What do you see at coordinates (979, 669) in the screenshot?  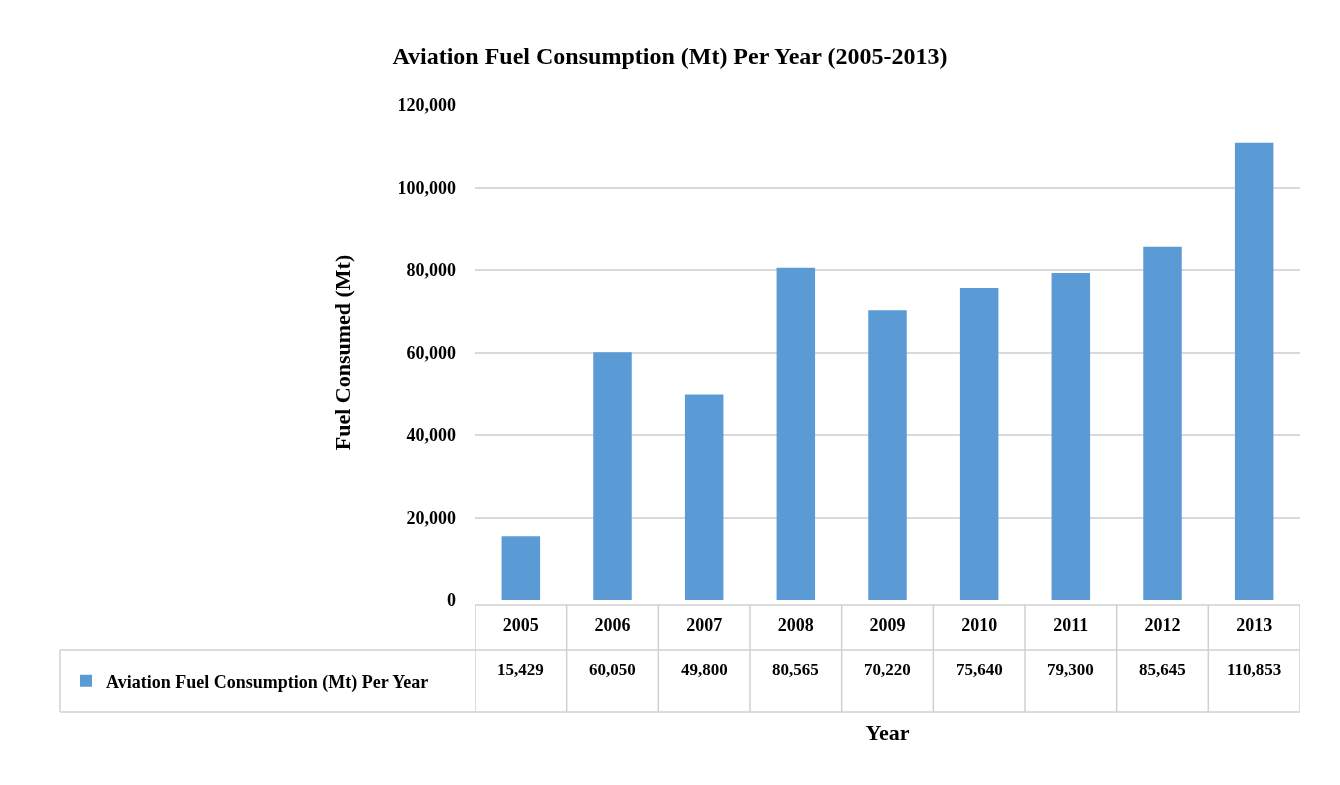 I see `data-label: 75,640` at bounding box center [979, 669].